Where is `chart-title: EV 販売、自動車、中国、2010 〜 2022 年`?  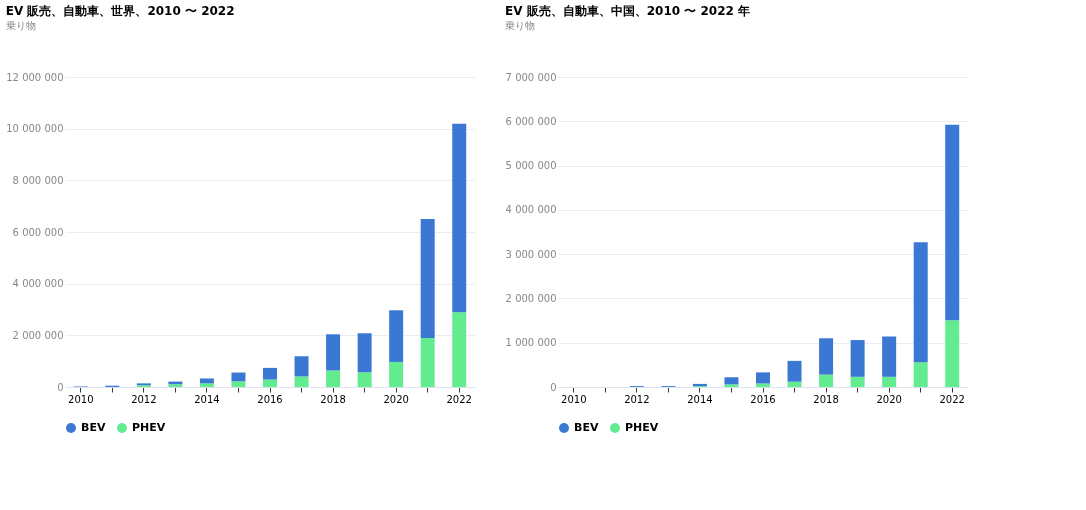 chart-title: EV 販売、自動車、中国、2010 〜 2022 年 is located at coordinates (628, 11).